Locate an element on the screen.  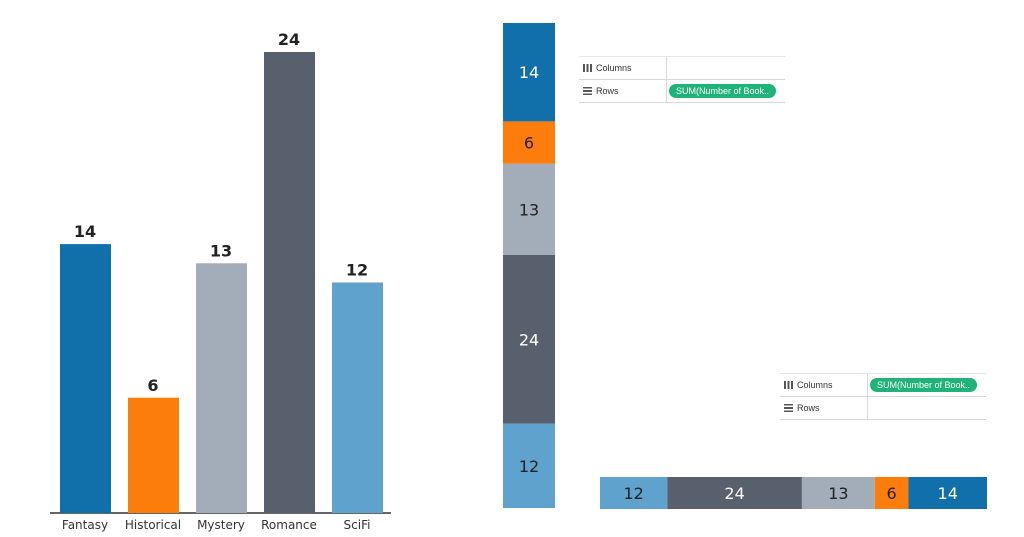
x-tick-label: Romance is located at coordinates (289, 525).